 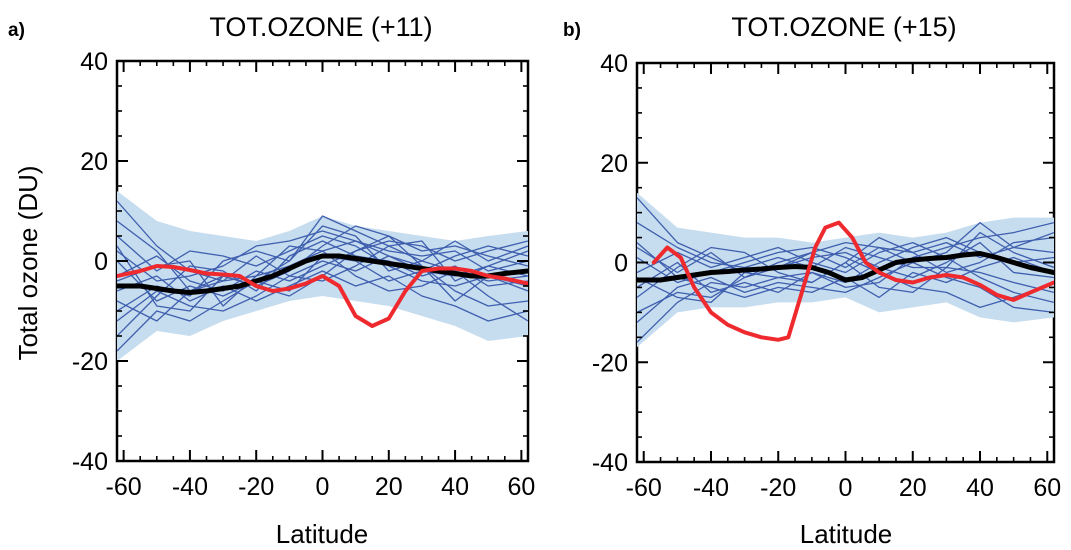 I want to click on panel-b-y-tick-label: -20, so click(x=610, y=363).